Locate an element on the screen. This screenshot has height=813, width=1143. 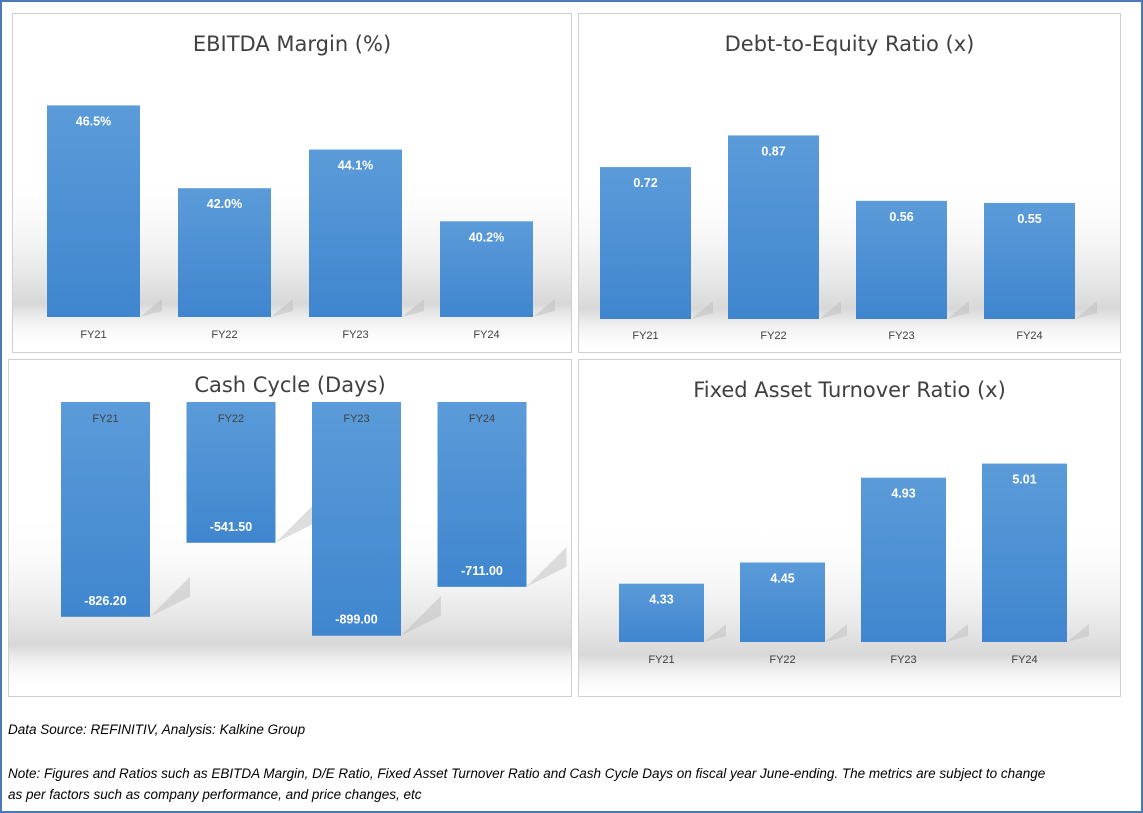
data-label: 42.0% is located at coordinates (224, 204).